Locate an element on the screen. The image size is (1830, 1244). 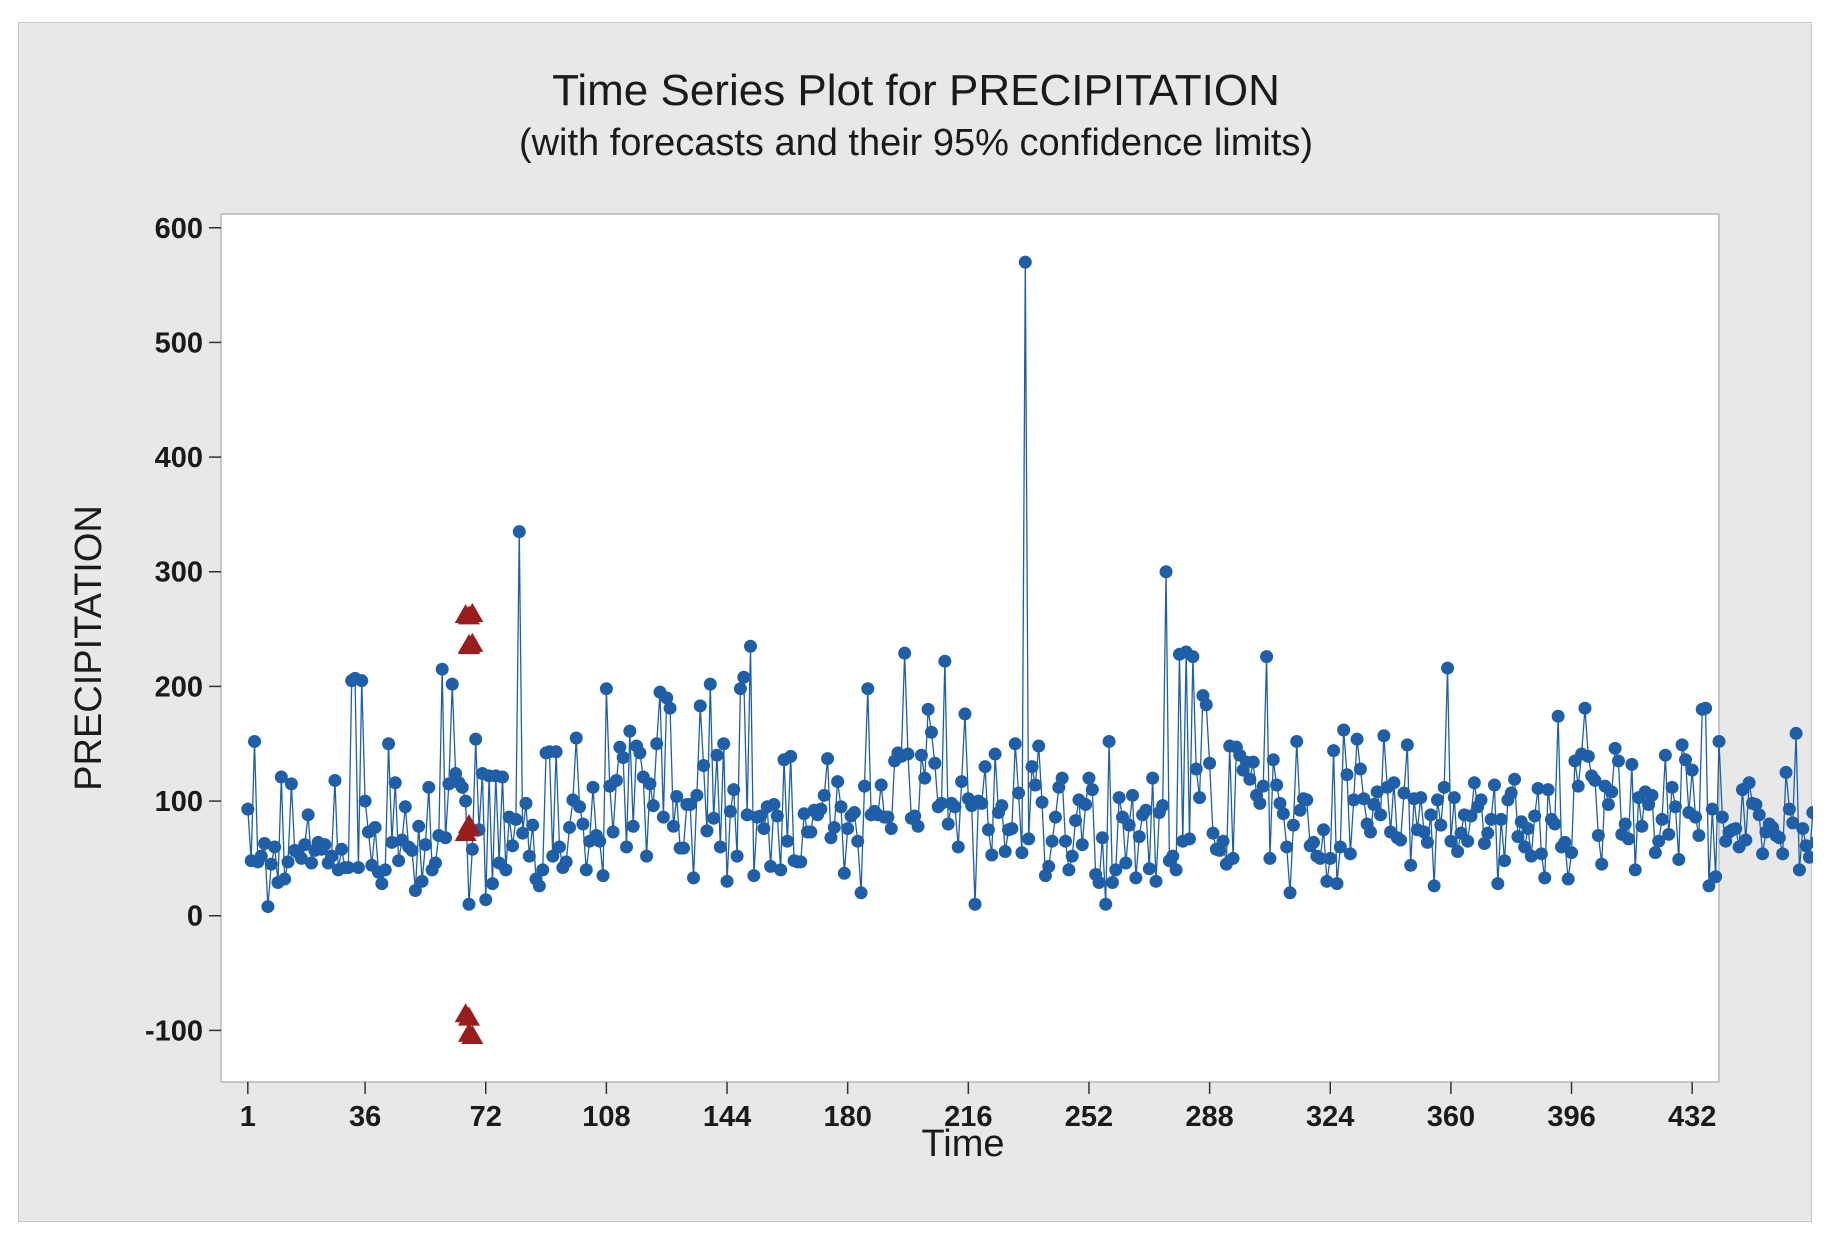
x-tick-label: 108 is located at coordinates (606, 1117).